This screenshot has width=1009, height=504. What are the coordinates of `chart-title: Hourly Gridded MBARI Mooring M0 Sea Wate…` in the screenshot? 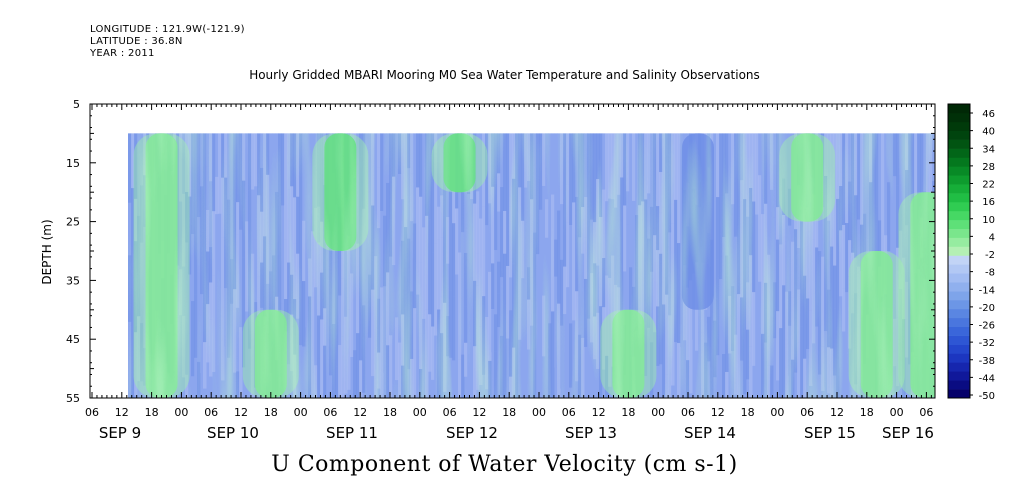 It's located at (504, 75).